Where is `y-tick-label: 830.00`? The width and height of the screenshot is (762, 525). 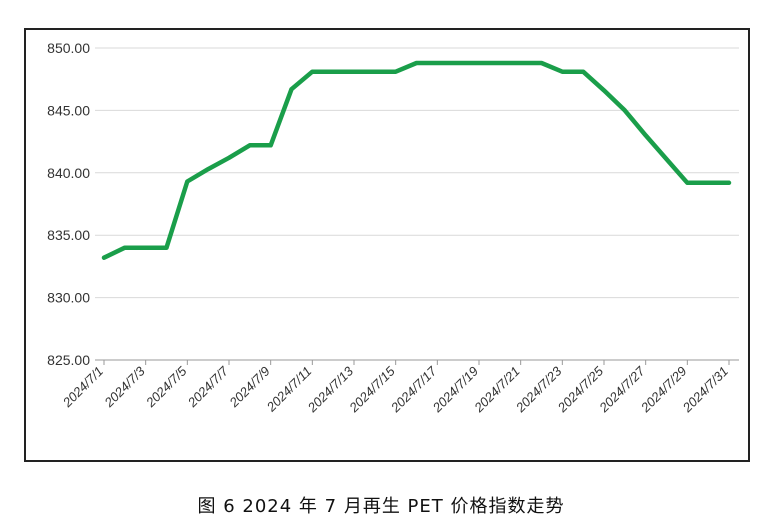 y-tick-label: 830.00 is located at coordinates (68, 298).